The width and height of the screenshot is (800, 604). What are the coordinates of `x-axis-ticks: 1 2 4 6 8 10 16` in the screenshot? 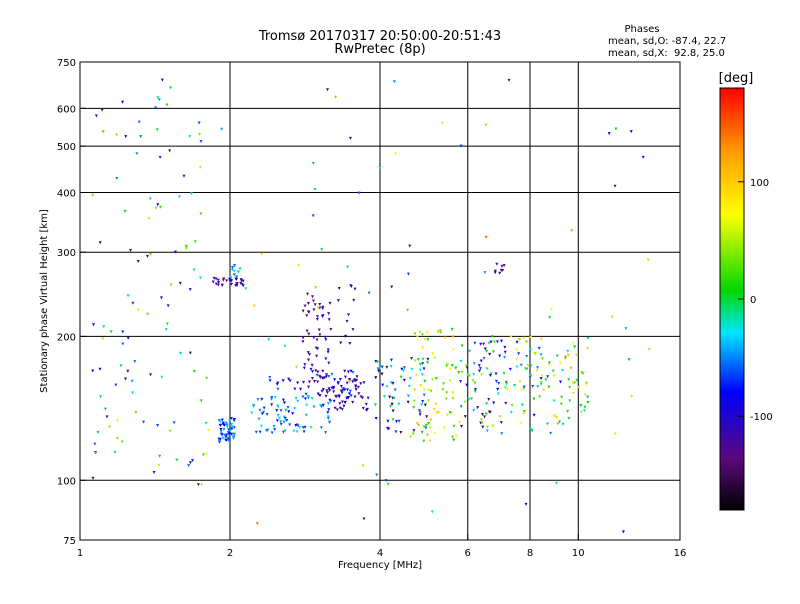 It's located at (381, 546).